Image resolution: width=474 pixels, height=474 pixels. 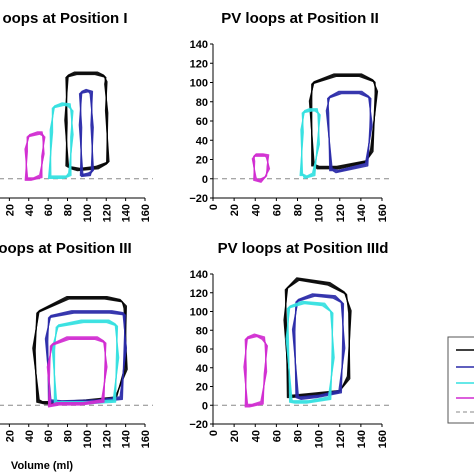 I want to click on legend-box, so click(x=460, y=380).